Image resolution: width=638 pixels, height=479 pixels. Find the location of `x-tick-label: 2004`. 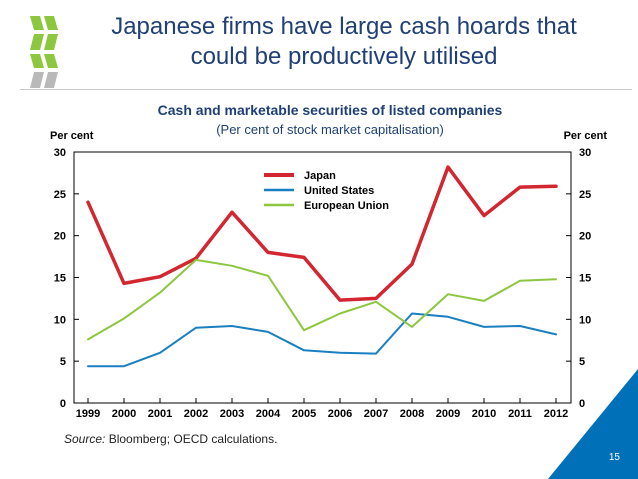

x-tick-label: 2004 is located at coordinates (268, 414).